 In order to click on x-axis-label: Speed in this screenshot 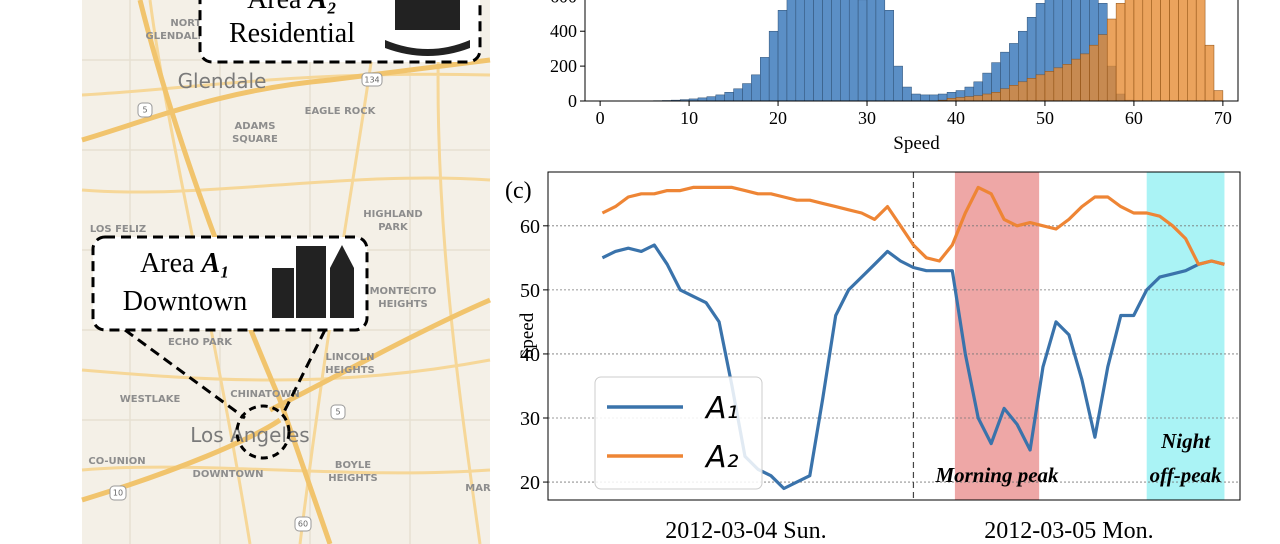, I will do `click(916, 143)`.